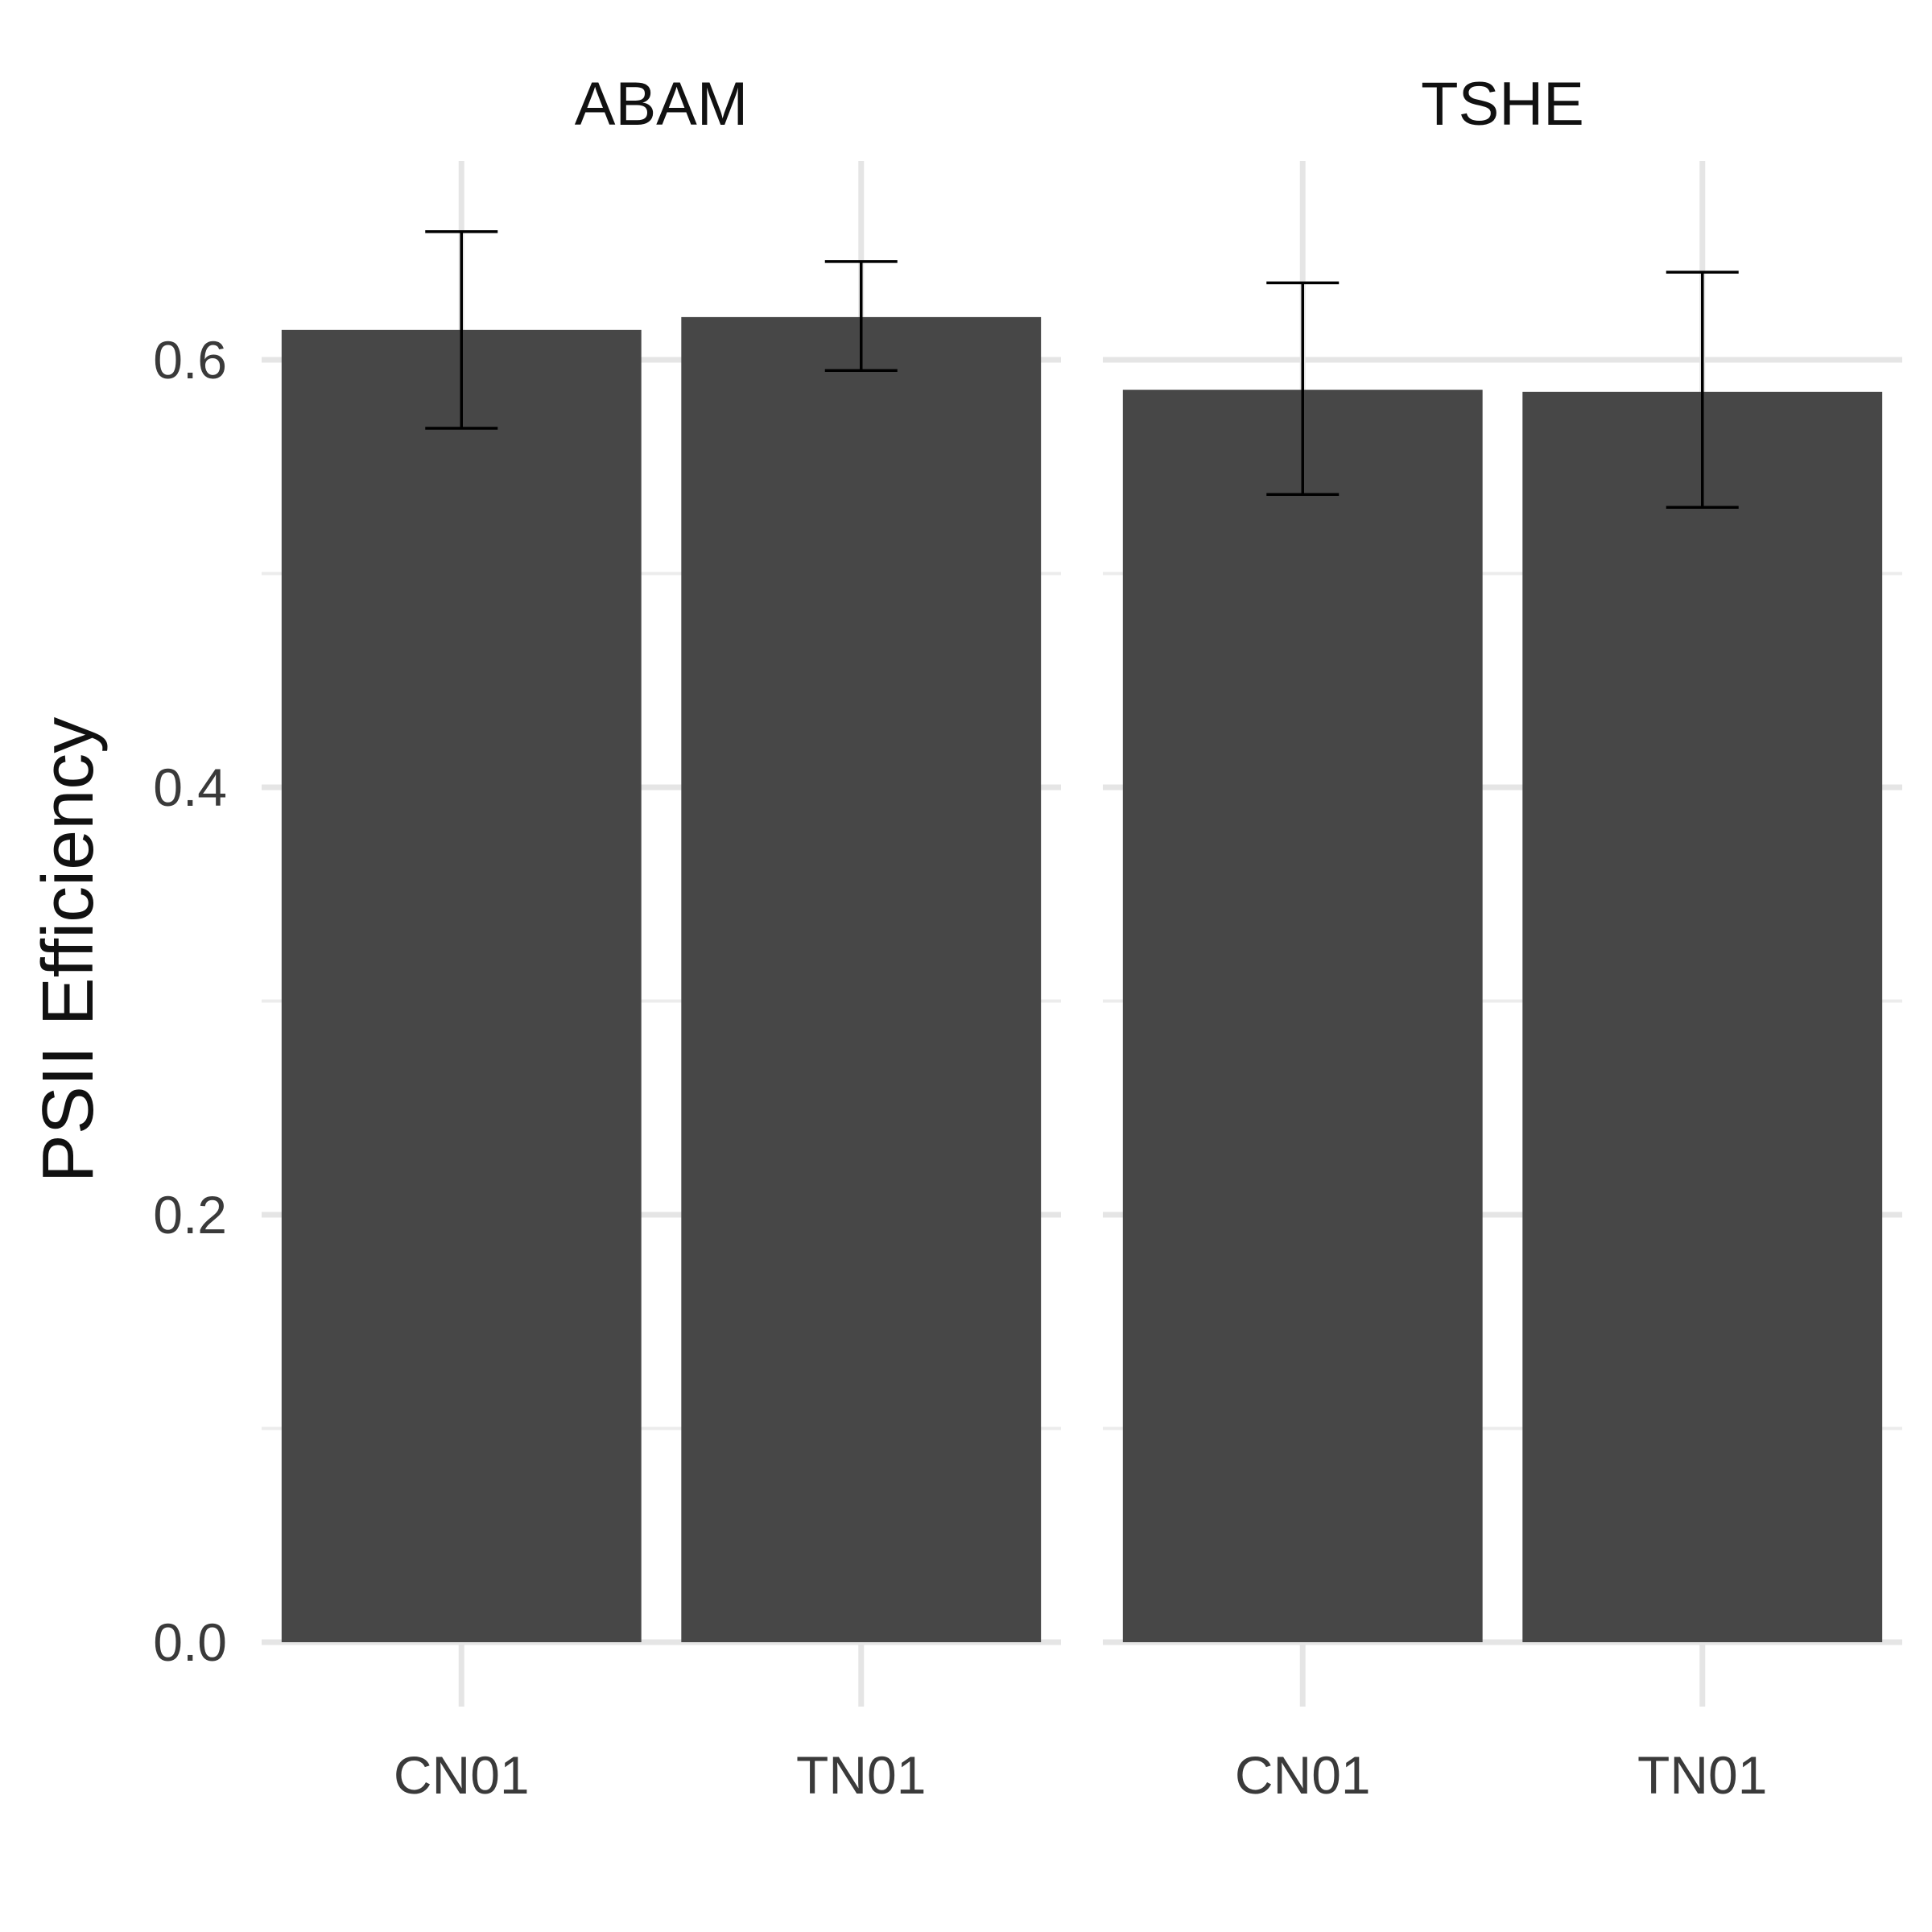 The width and height of the screenshot is (1932, 1932). Describe the element at coordinates (190, 360) in the screenshot. I see `y-tick-label: 0.6` at that location.